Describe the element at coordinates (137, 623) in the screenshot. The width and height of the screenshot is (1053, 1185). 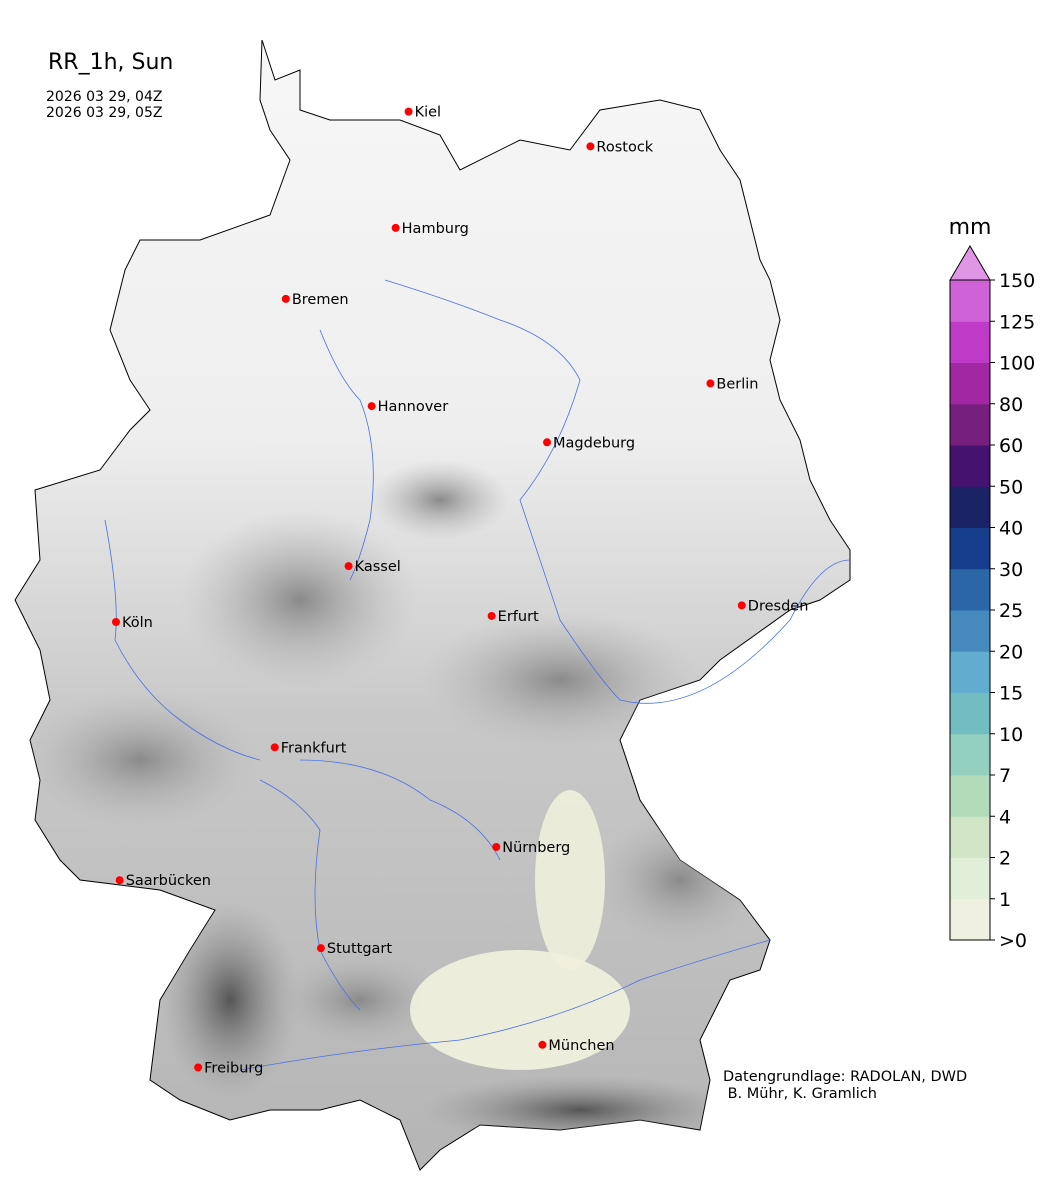
I see `city-label: Köln` at that location.